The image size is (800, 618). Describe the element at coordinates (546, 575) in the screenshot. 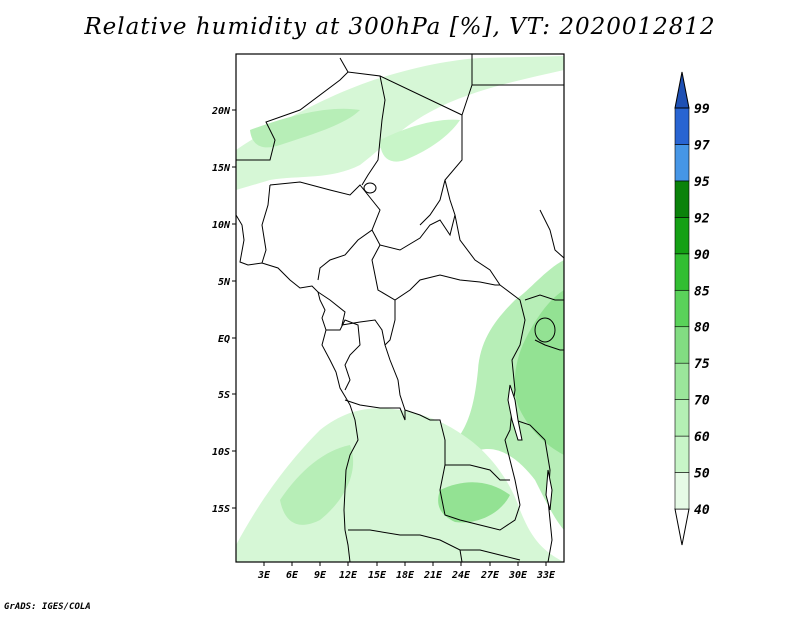

I see `lon-label-33e: 33E` at that location.